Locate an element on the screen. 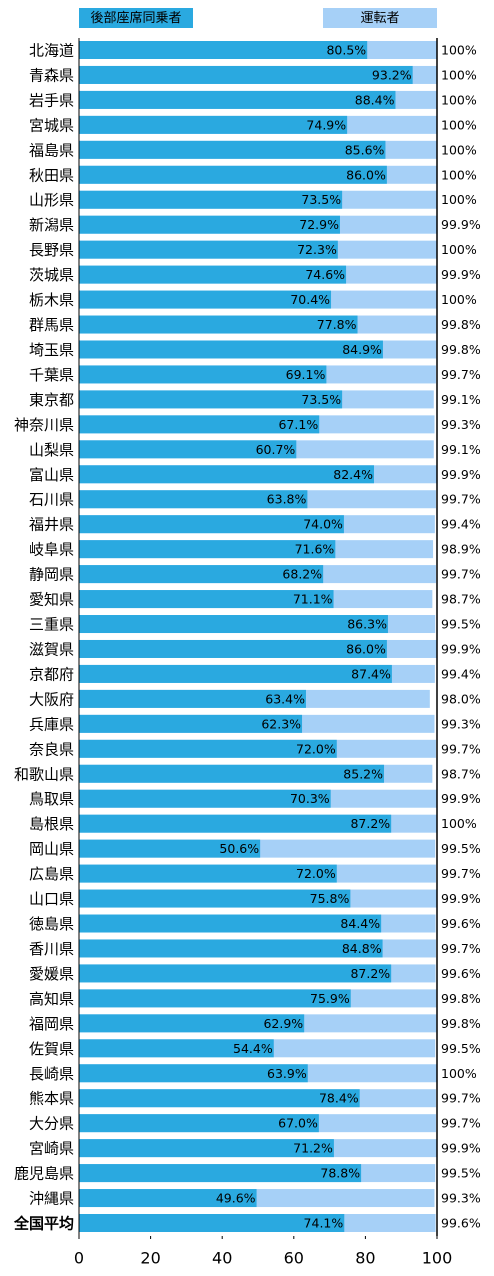  y-tick-label: 山梨県 is located at coordinates (51, 450).